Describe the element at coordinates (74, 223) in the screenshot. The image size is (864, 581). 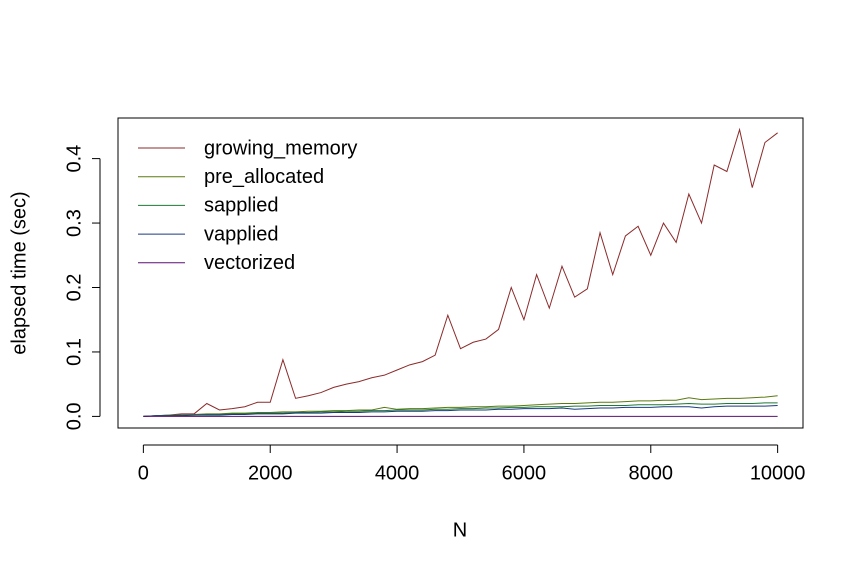
I see `y-tick-label: 0.3` at that location.